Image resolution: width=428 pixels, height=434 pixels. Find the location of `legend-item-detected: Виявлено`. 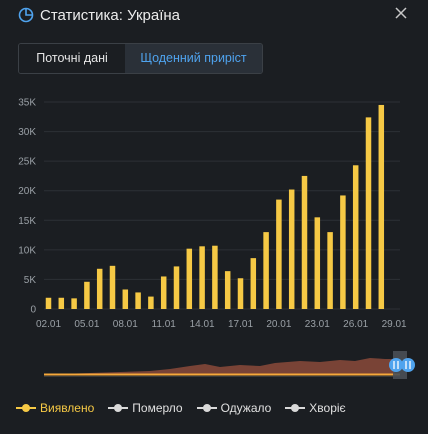

legend-item-detected: Виявлено is located at coordinates (55, 408).